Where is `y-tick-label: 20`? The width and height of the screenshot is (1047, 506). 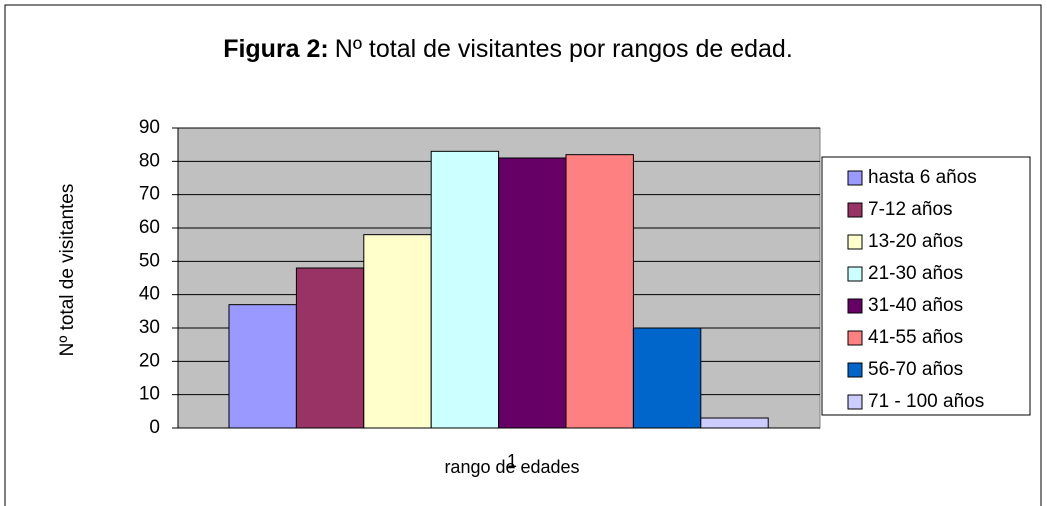
y-tick-label: 20 is located at coordinates (149, 360).